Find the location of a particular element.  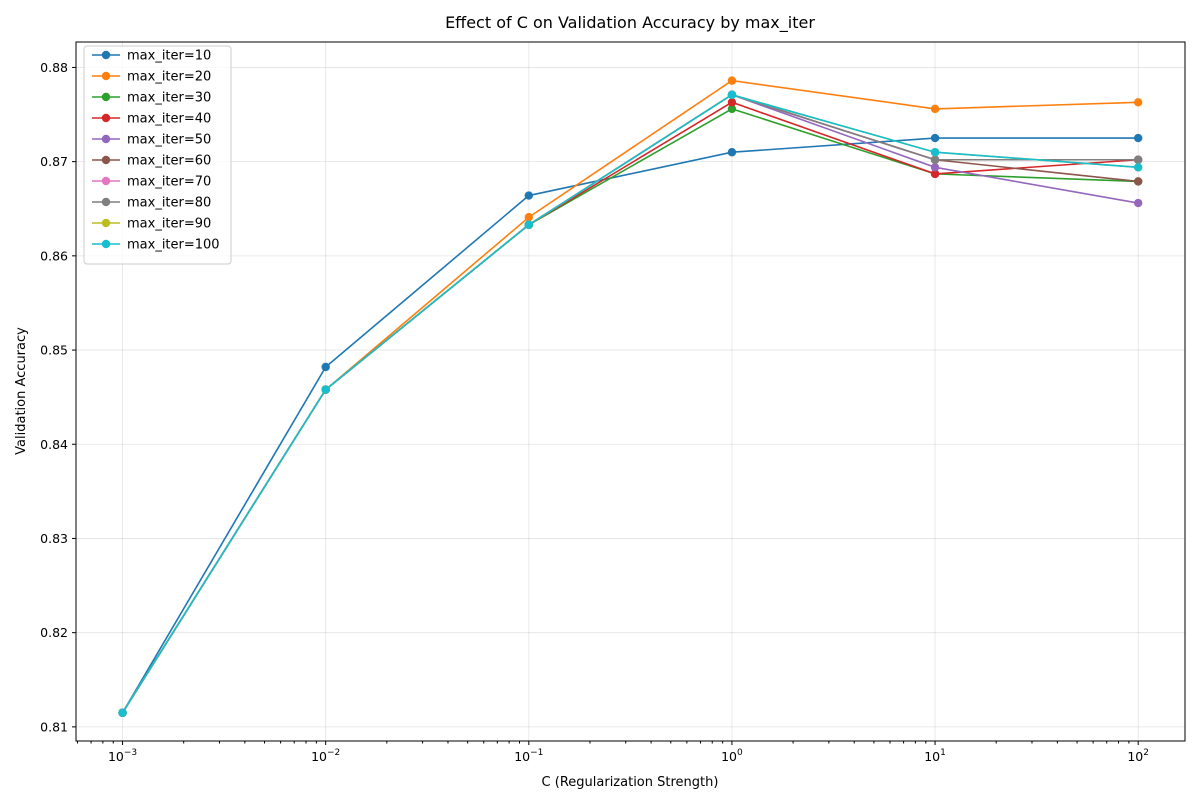

legend-item: max_iter=60 is located at coordinates (151, 161).